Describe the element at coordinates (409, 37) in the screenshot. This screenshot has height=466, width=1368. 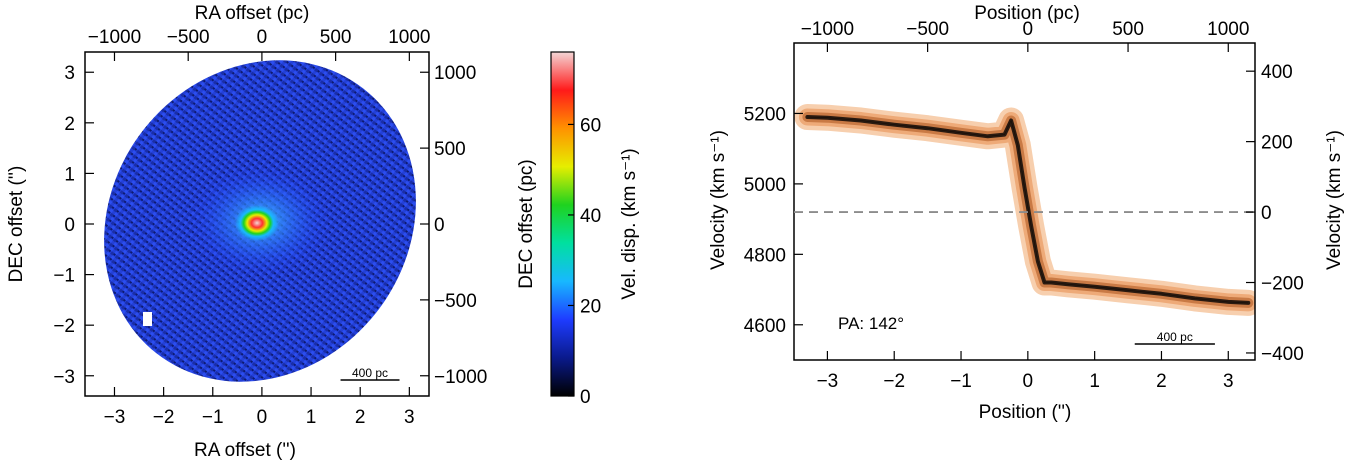
I see `map-top-tick-label: 1000` at that location.